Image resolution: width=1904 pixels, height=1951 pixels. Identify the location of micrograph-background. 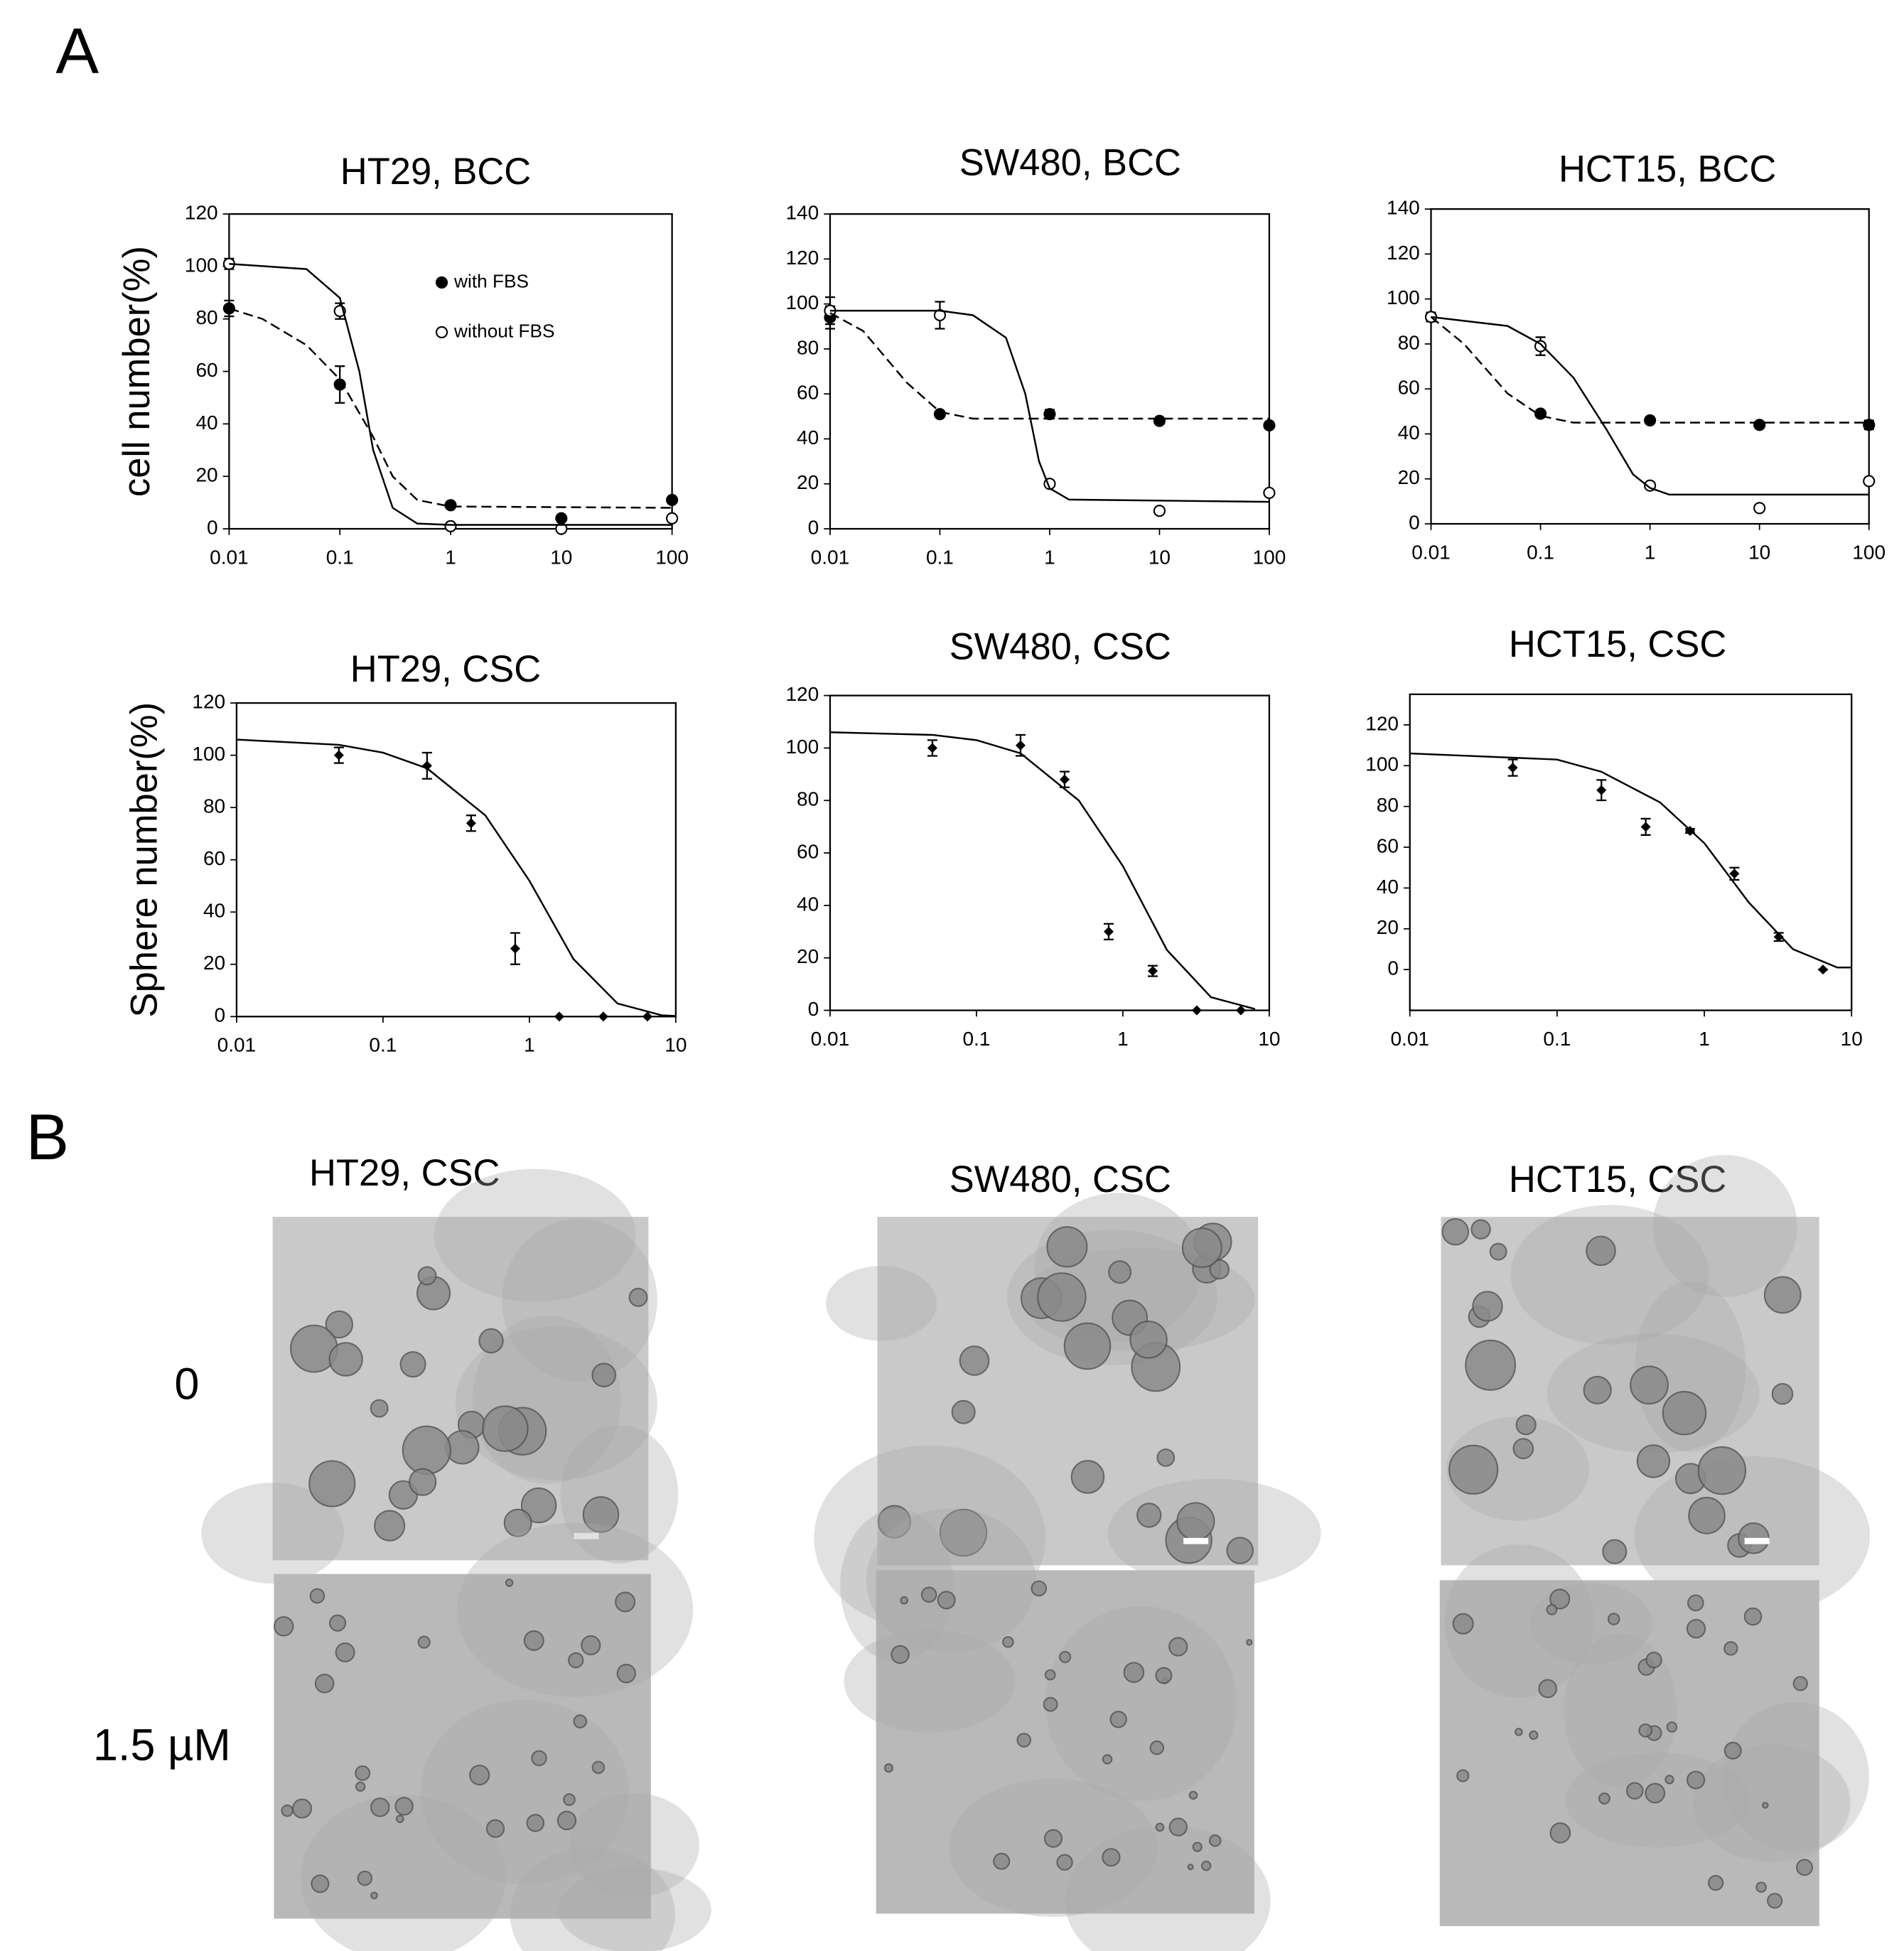
(1630, 1391).